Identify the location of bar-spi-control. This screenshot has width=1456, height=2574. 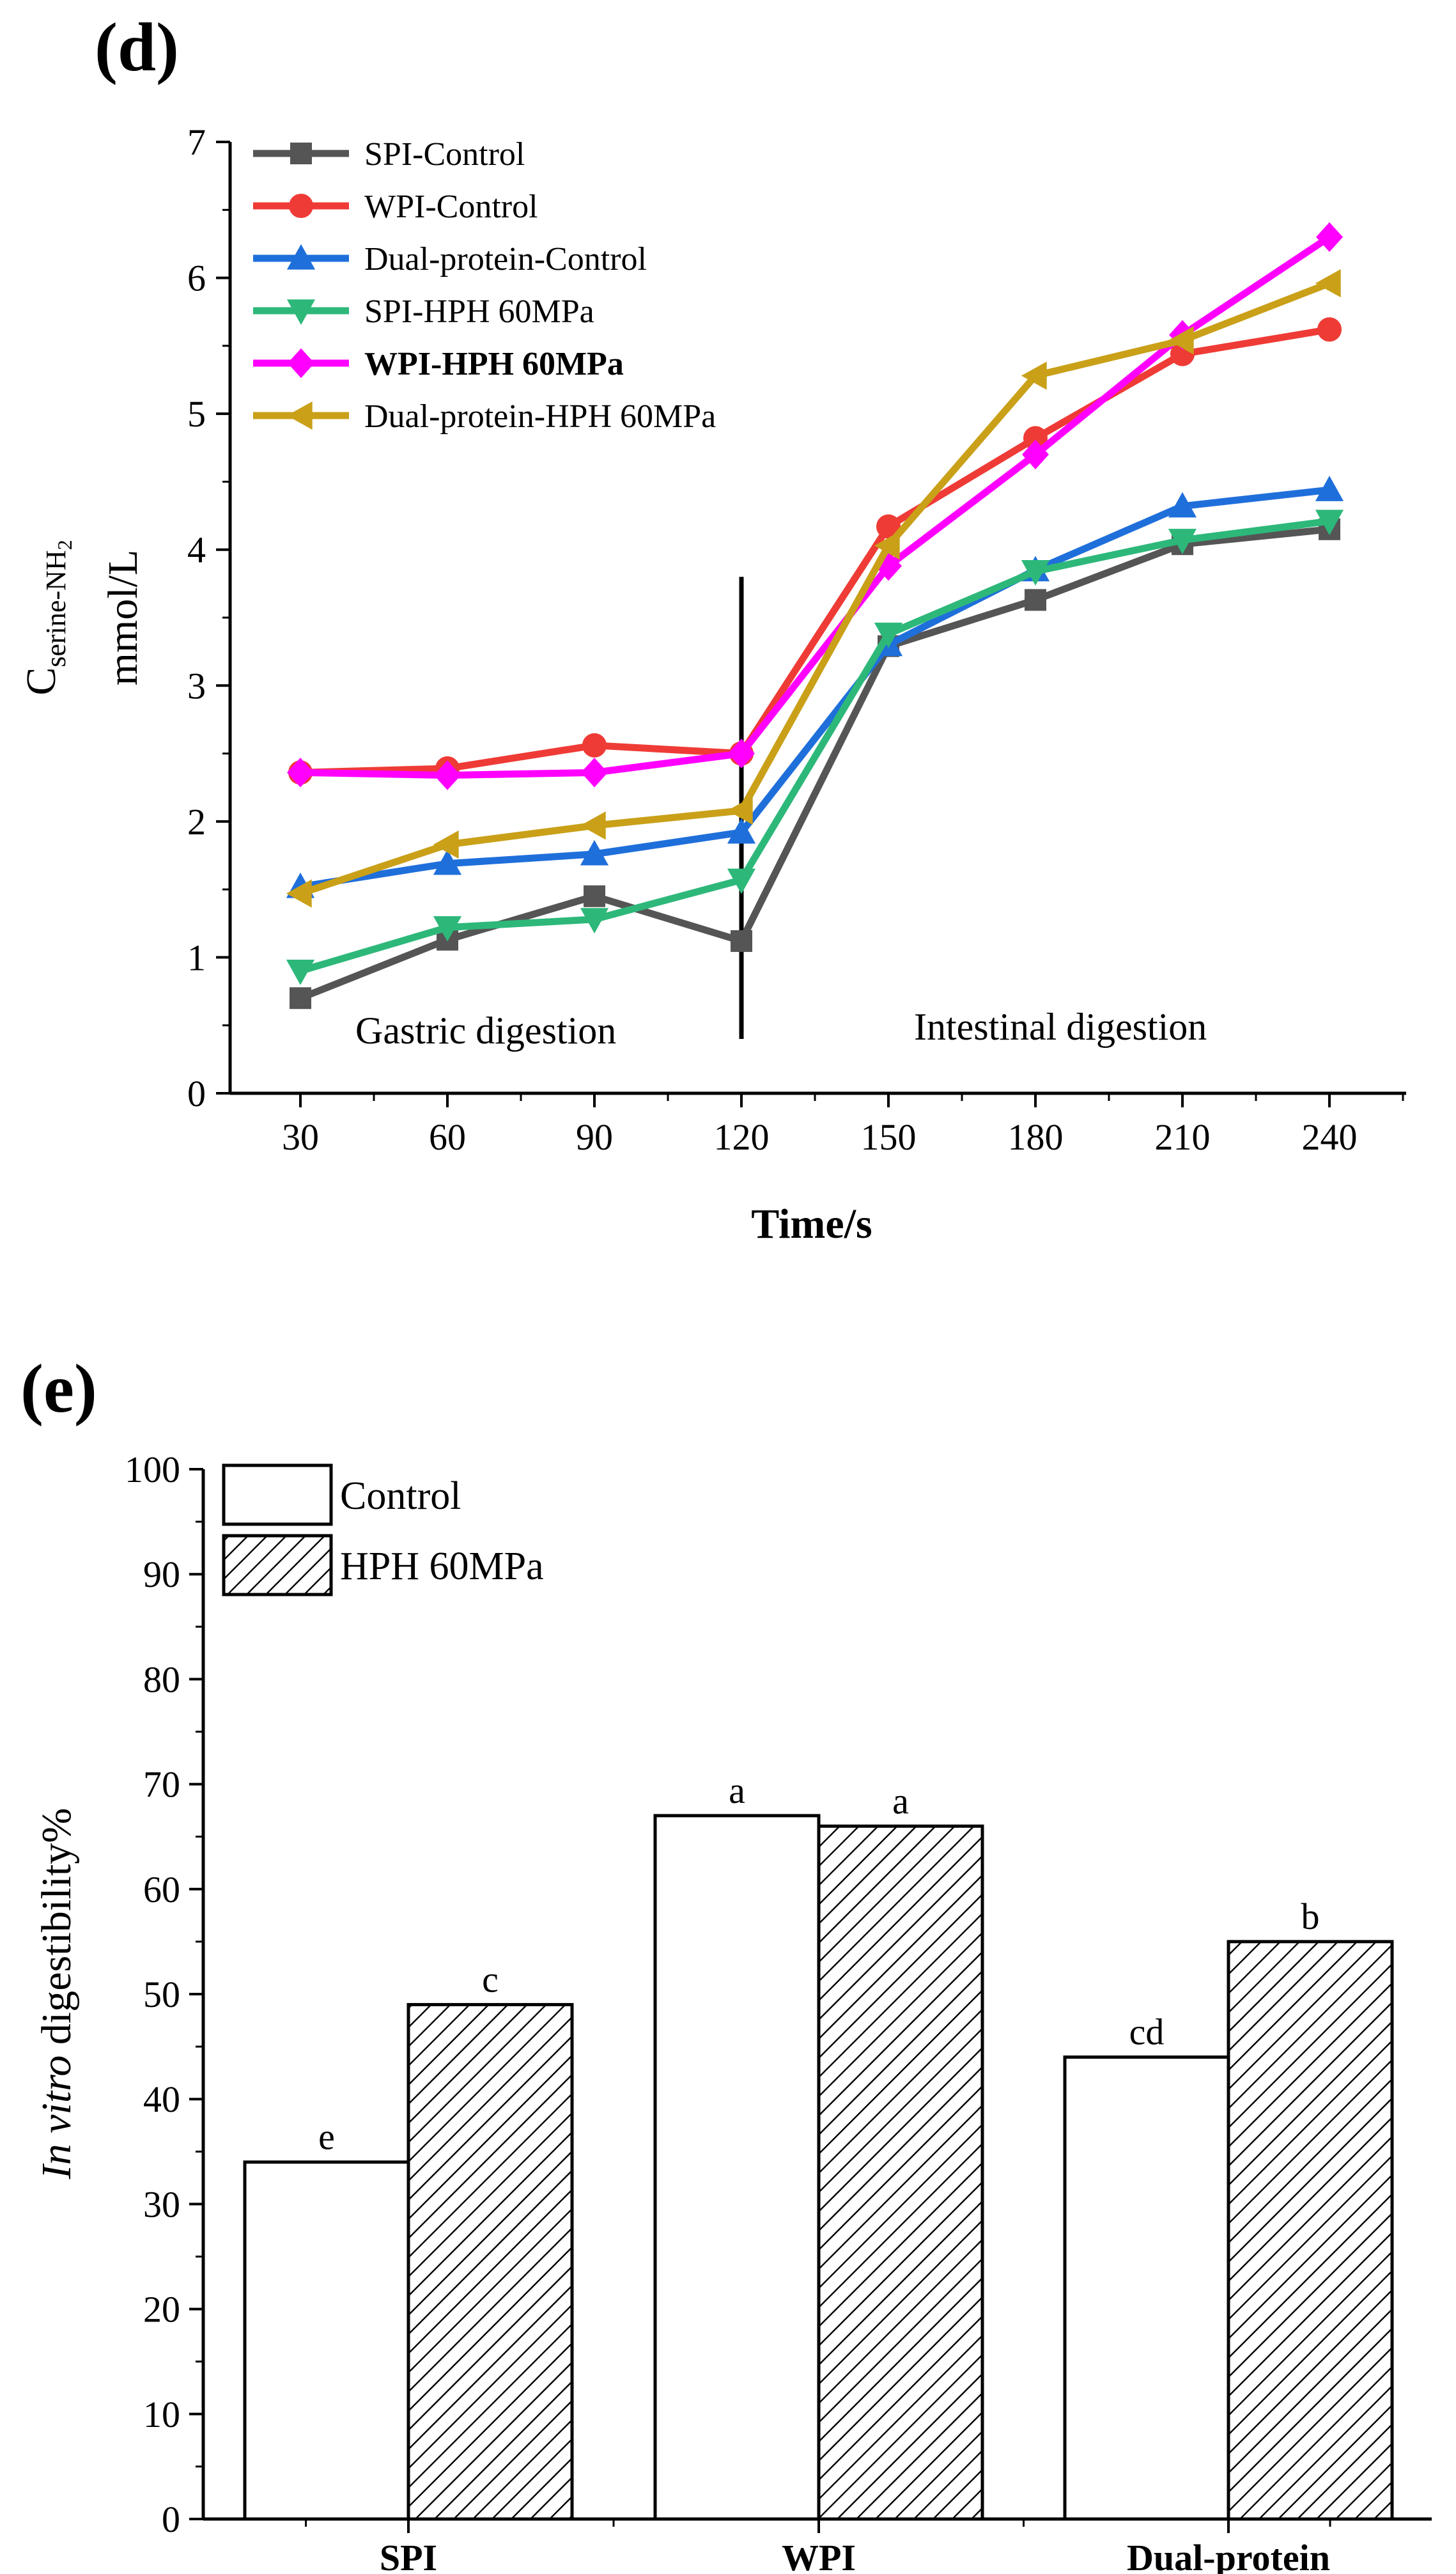
(326, 2340).